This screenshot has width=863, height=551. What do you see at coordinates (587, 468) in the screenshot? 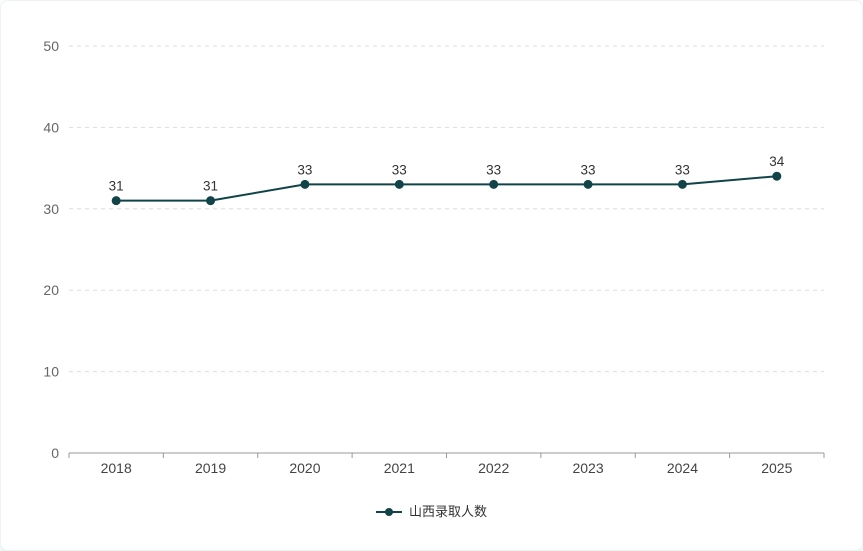
I see `x-axis-tick-label: 2023` at bounding box center [587, 468].